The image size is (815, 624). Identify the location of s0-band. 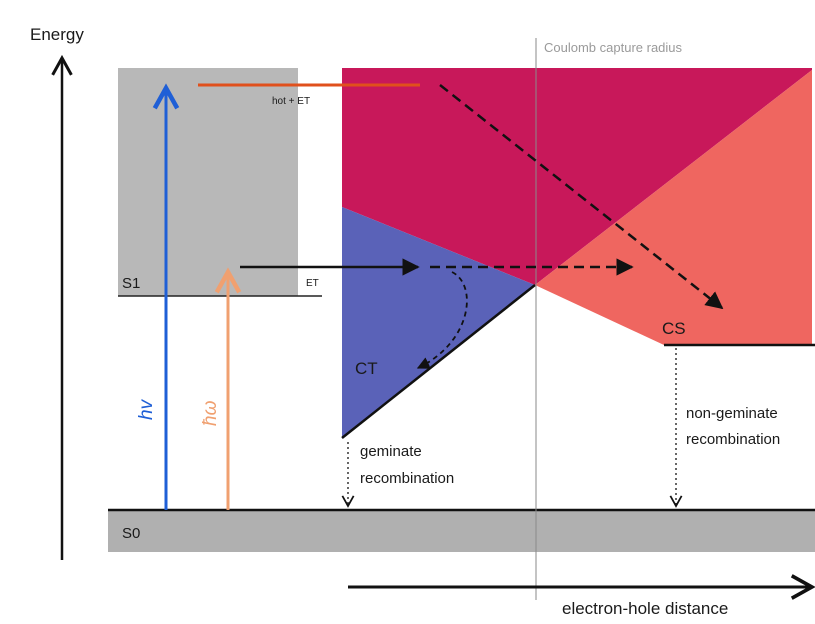
(461, 531).